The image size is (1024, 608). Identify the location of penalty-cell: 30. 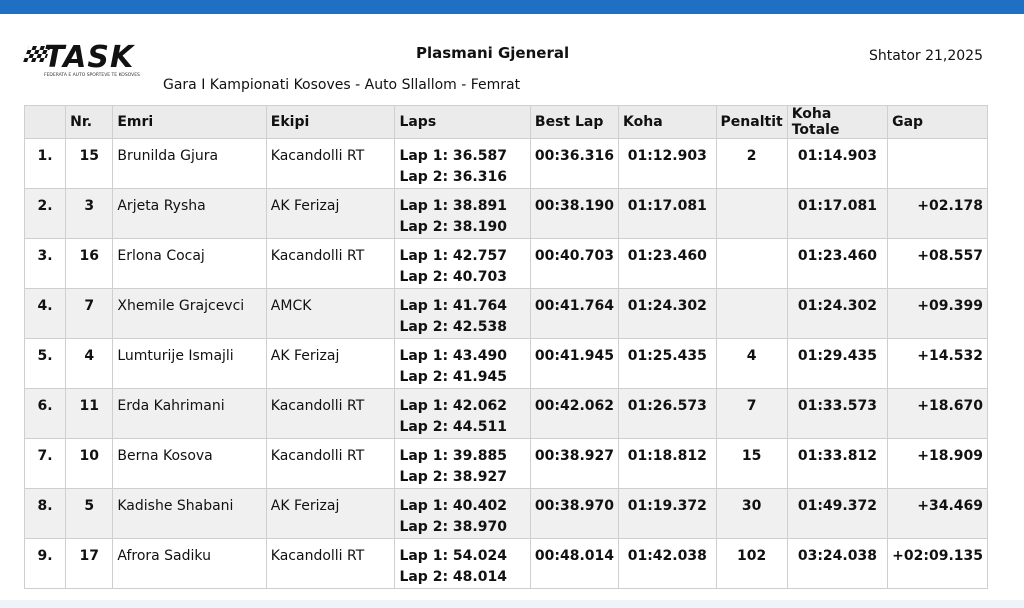
(751, 513).